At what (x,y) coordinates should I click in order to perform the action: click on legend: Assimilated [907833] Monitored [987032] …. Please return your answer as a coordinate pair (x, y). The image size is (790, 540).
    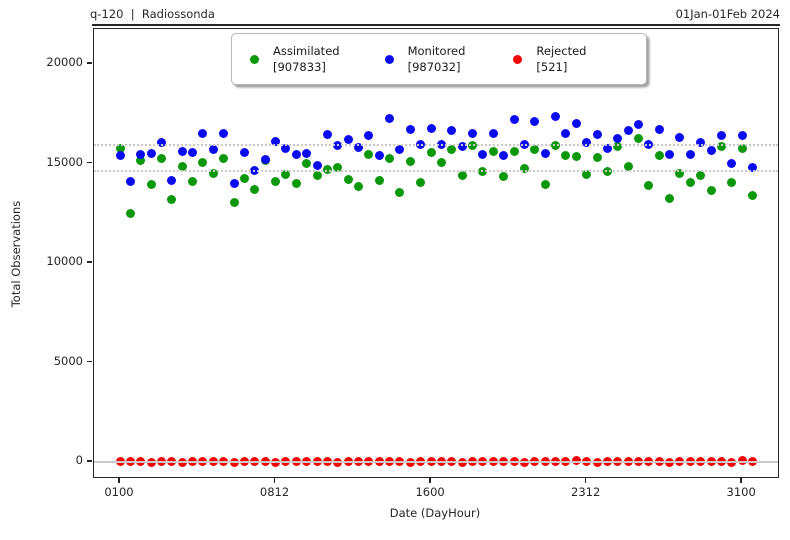
    Looking at the image, I should click on (439, 59).